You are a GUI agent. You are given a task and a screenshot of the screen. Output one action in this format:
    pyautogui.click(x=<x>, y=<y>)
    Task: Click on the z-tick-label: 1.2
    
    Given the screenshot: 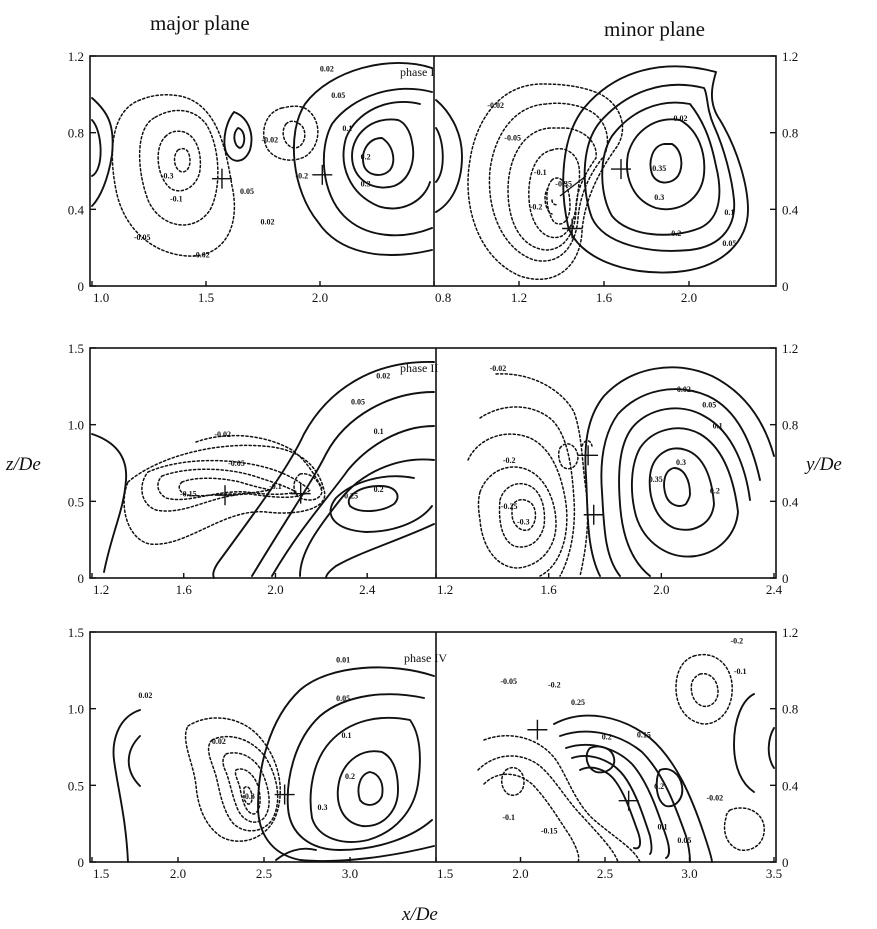 What is the action you would take?
    pyautogui.click(x=76, y=56)
    